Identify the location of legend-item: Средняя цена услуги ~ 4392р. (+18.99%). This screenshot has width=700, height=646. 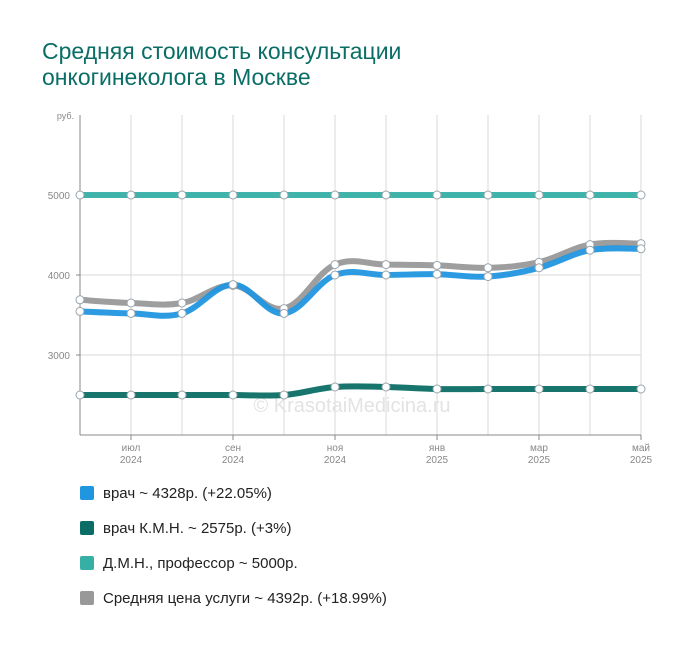
(233, 598).